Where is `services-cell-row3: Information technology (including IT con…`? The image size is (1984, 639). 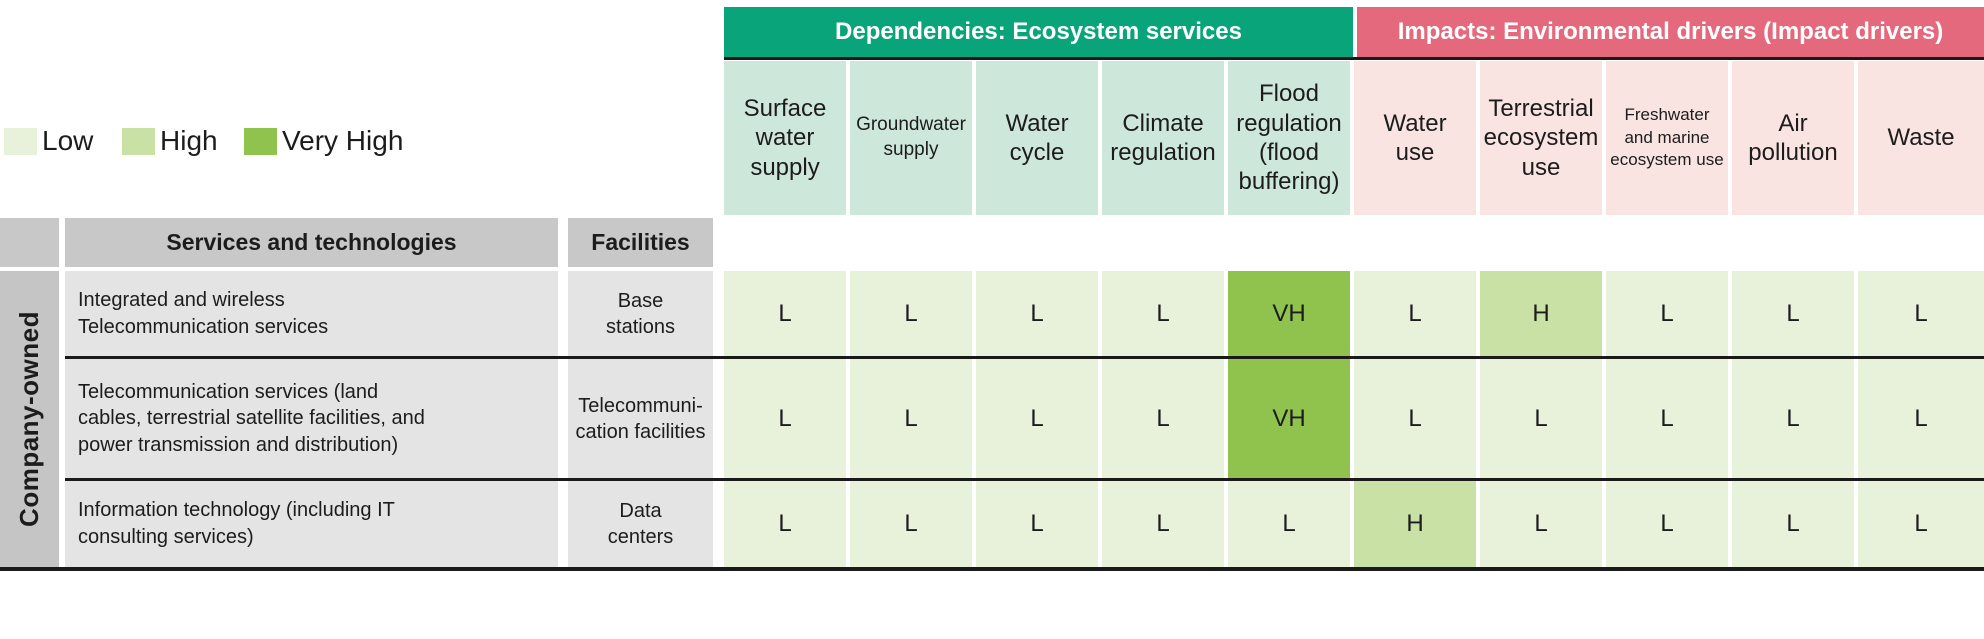 services-cell-row3: Information technology (including IT con… is located at coordinates (311, 524).